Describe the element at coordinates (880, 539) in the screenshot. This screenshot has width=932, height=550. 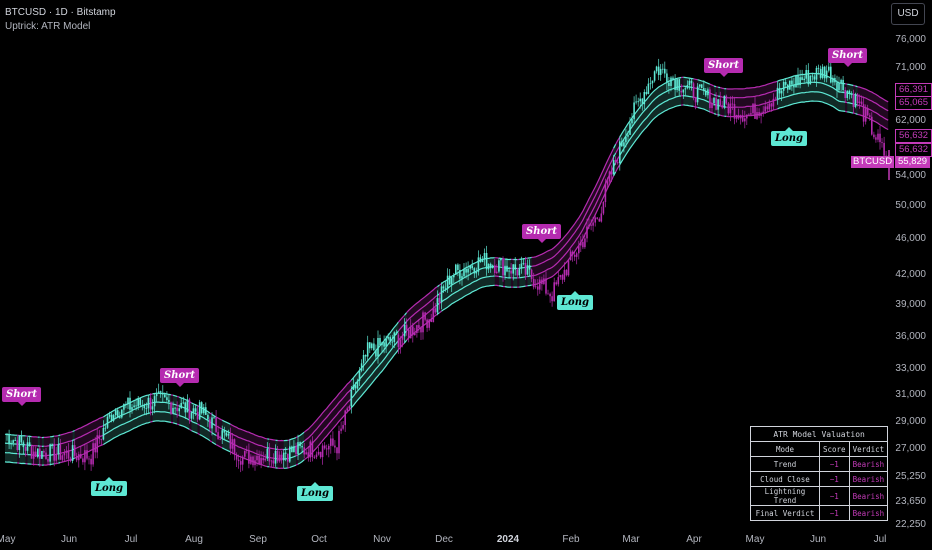
I see `x-tick: Jul` at that location.